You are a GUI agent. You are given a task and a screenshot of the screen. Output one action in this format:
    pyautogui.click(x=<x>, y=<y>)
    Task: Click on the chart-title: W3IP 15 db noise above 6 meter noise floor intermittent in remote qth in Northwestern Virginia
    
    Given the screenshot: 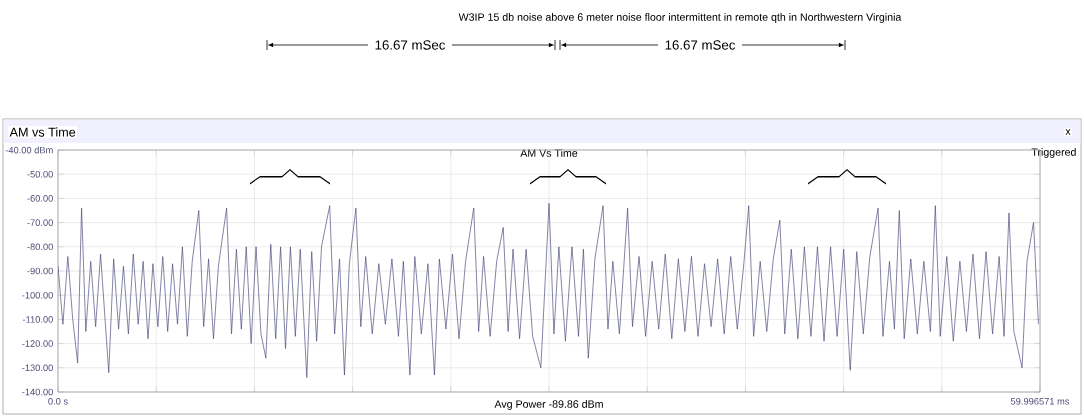 What is the action you would take?
    pyautogui.click(x=680, y=18)
    